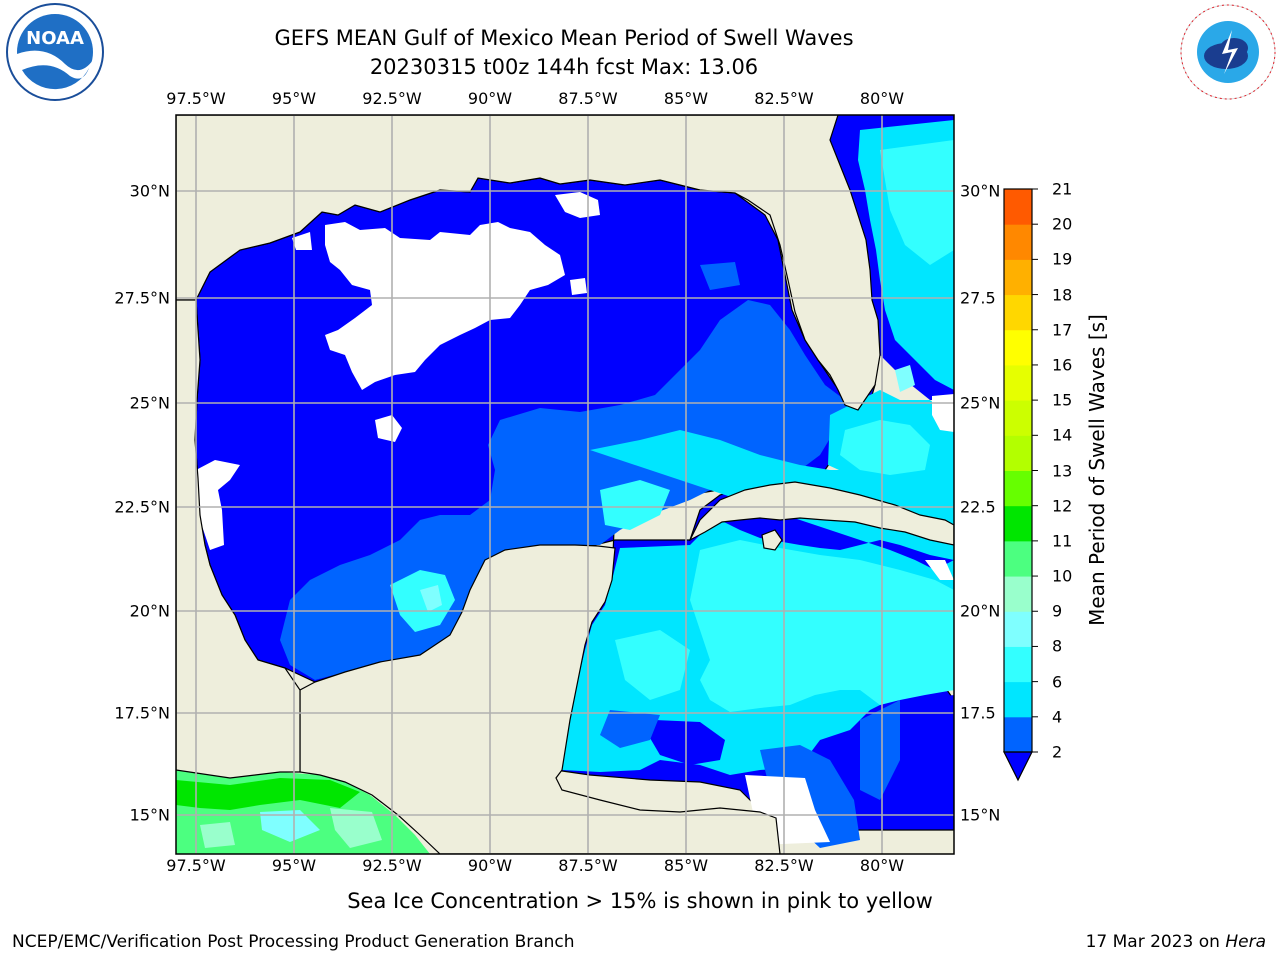 The width and height of the screenshot is (1280, 960). I want to click on colorbar-tick-label: 2, so click(1057, 752).